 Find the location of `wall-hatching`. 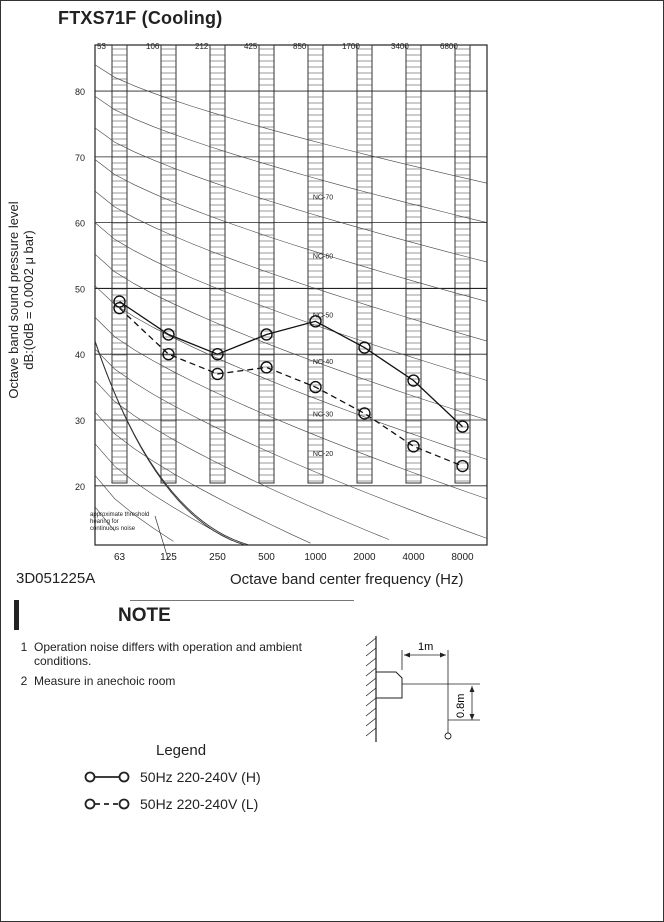

wall-hatching is located at coordinates (371, 687).